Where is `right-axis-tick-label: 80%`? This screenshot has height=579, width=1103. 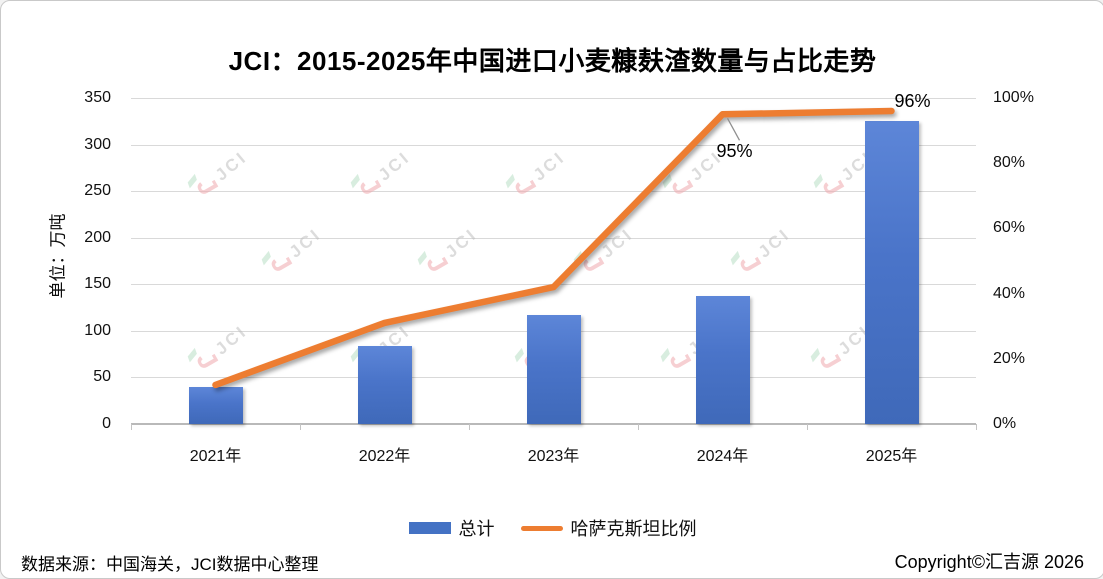 right-axis-tick-label: 80% is located at coordinates (1009, 163).